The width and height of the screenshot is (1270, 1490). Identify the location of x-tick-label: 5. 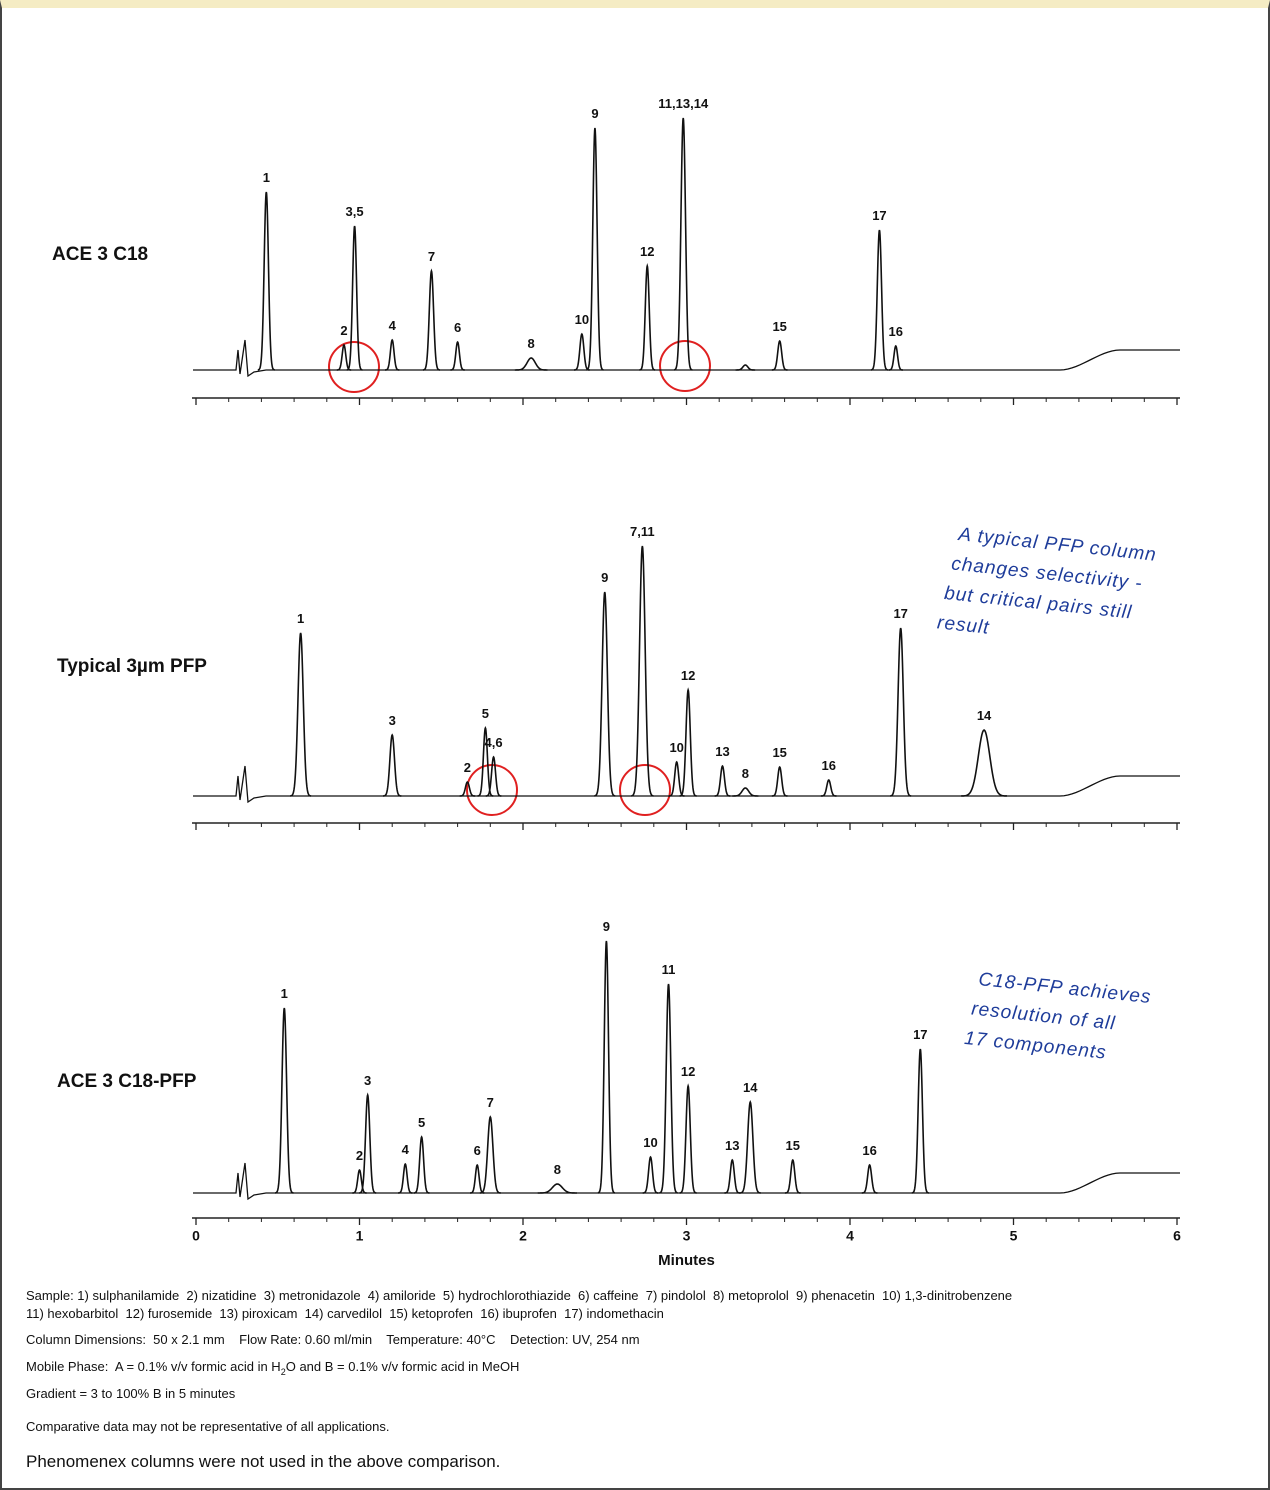
(1014, 1236).